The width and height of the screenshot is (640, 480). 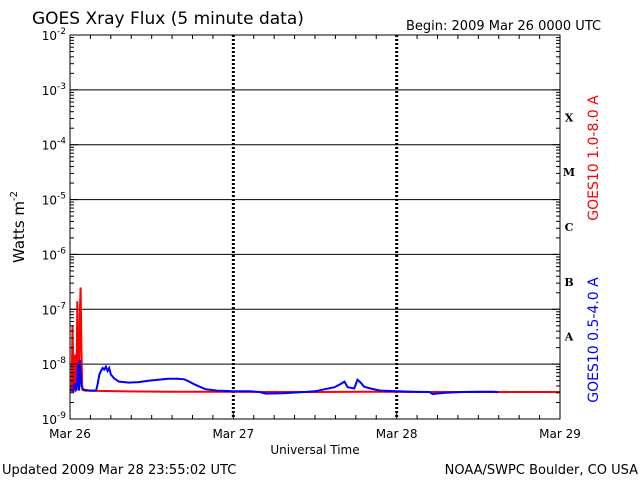 I want to click on y-axis-label-main: Watts m, so click(x=19, y=232).